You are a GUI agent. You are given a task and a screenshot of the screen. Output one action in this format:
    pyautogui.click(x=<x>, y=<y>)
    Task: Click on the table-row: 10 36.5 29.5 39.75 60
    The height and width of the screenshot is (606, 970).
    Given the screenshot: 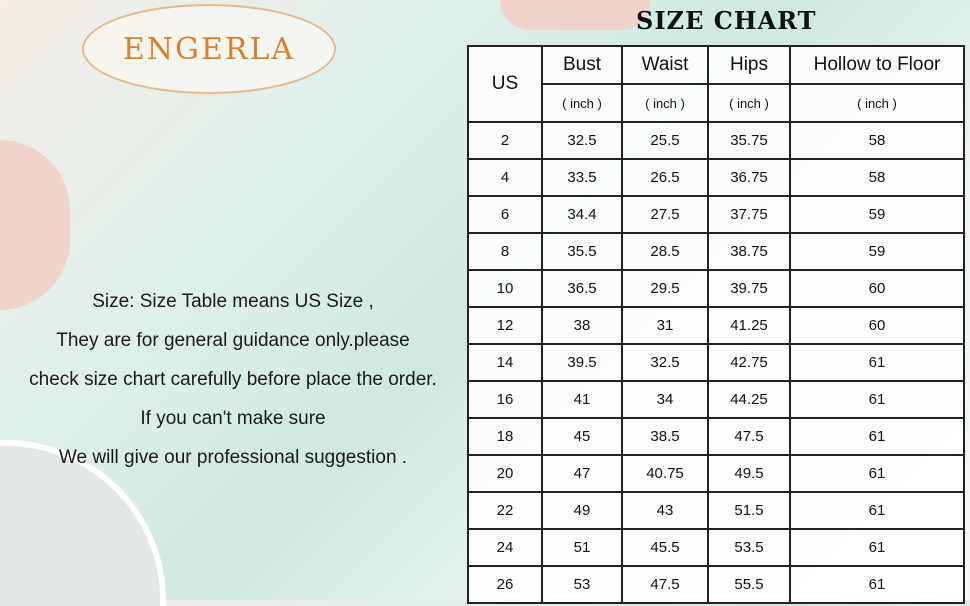 What is the action you would take?
    pyautogui.click(x=716, y=288)
    